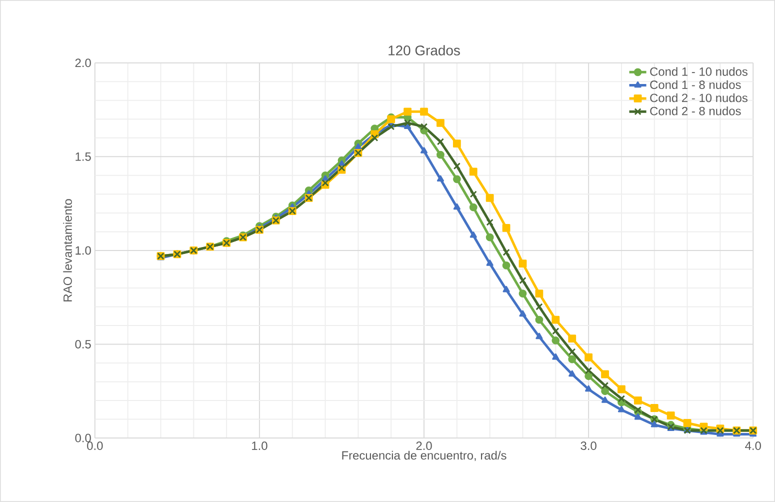 Image resolution: width=775 pixels, height=502 pixels. Describe the element at coordinates (83, 438) in the screenshot. I see `y-tick-label: 0.0` at that location.